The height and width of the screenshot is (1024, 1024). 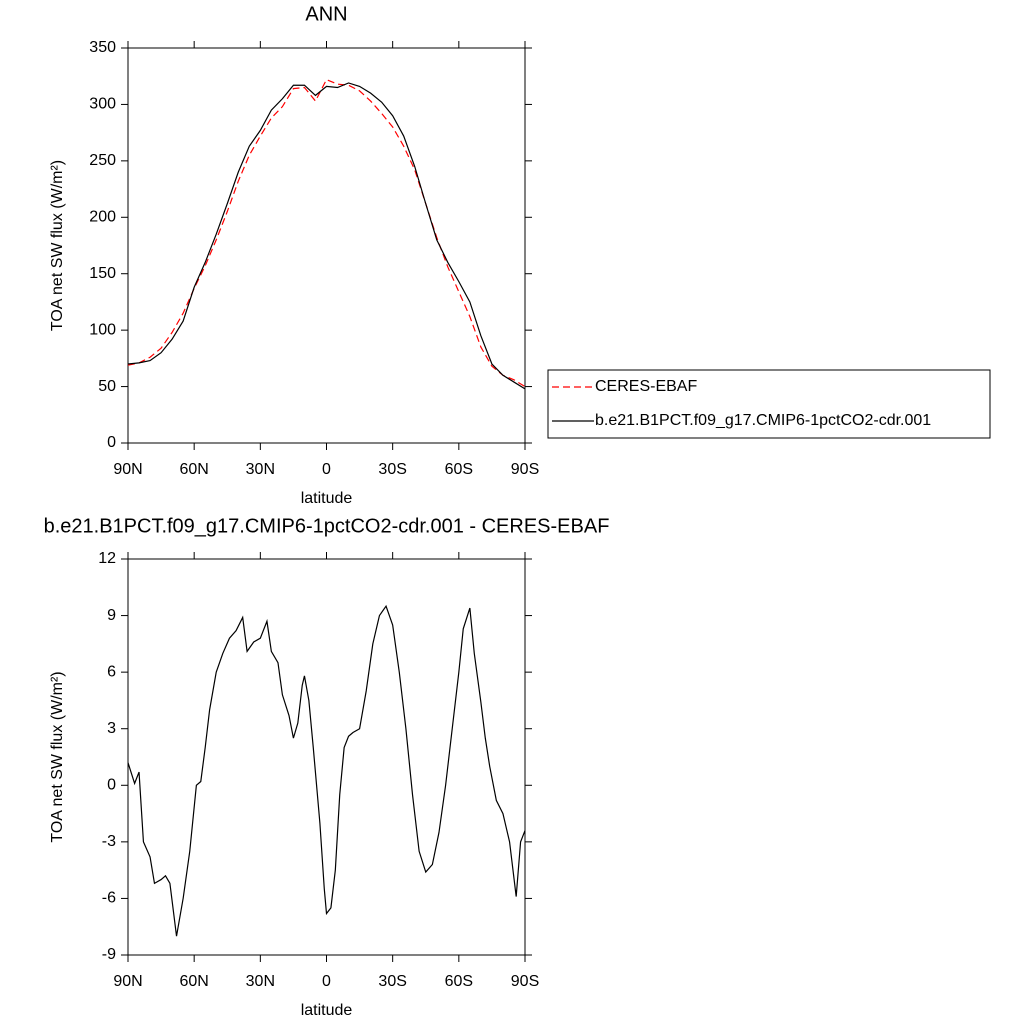 I want to click on y-tick-label: 6, so click(x=111, y=671).